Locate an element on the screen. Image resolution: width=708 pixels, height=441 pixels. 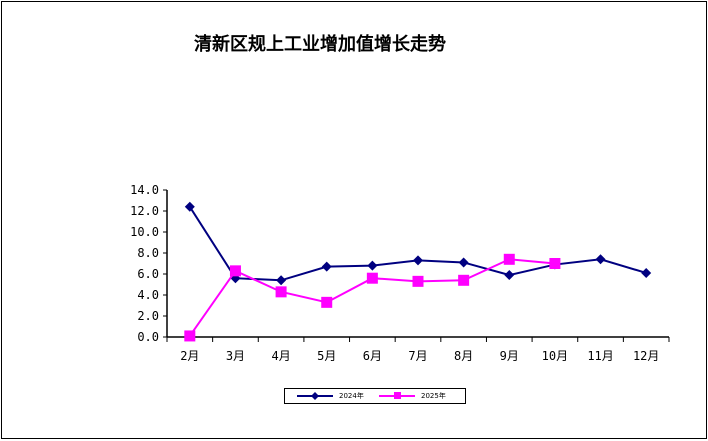
series-line-2025年 is located at coordinates (372, 297).